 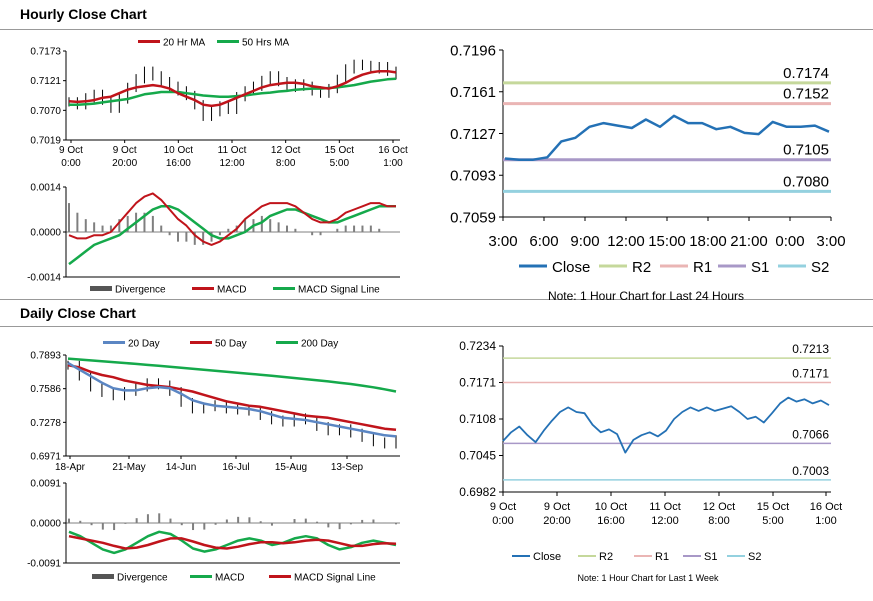 I want to click on daily-price-xtick-label: 13-Sep, so click(x=347, y=467).